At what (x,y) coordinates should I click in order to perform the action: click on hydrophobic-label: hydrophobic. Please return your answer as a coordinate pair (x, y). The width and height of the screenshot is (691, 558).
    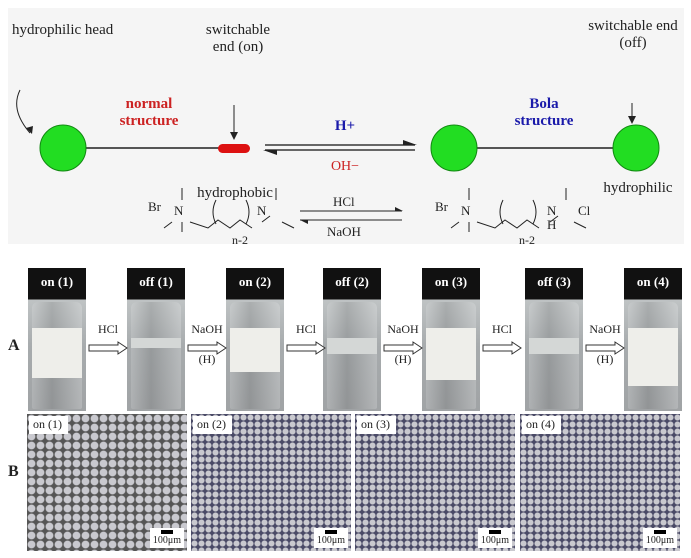
    Looking at the image, I should click on (235, 193).